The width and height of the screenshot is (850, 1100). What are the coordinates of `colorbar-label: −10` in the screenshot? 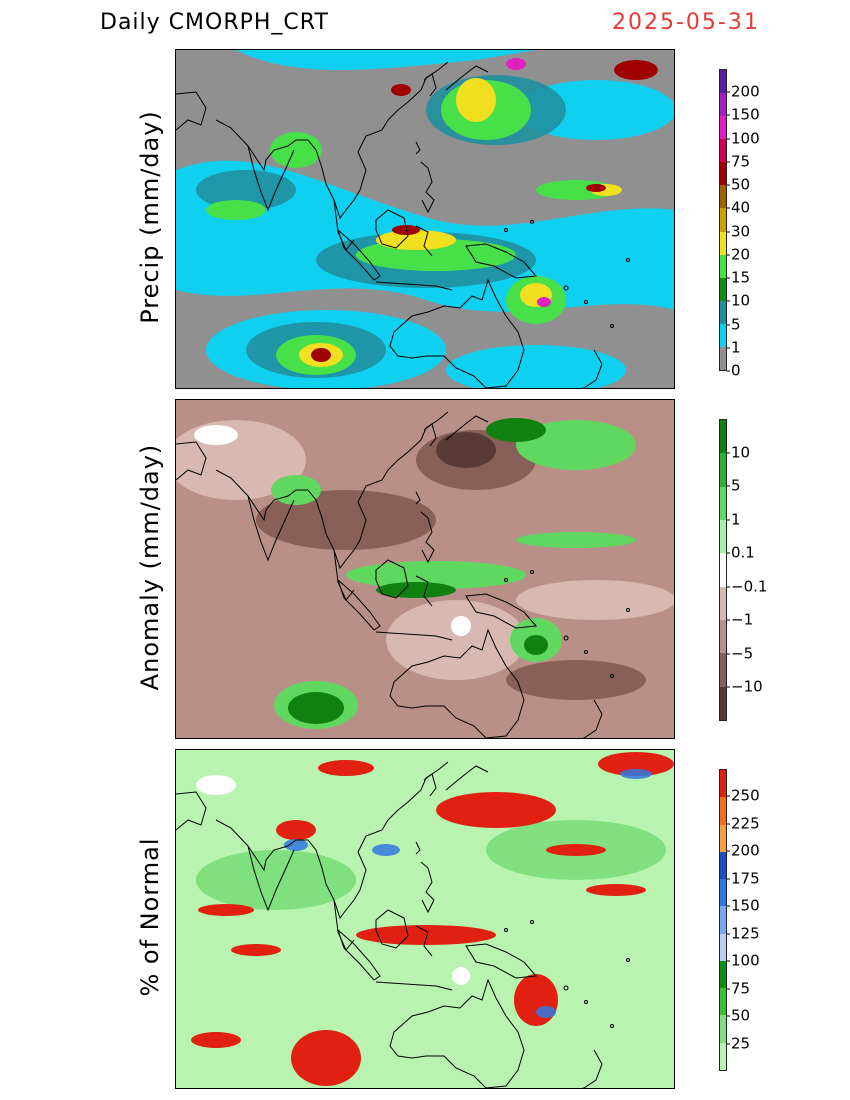 It's located at (745, 687).